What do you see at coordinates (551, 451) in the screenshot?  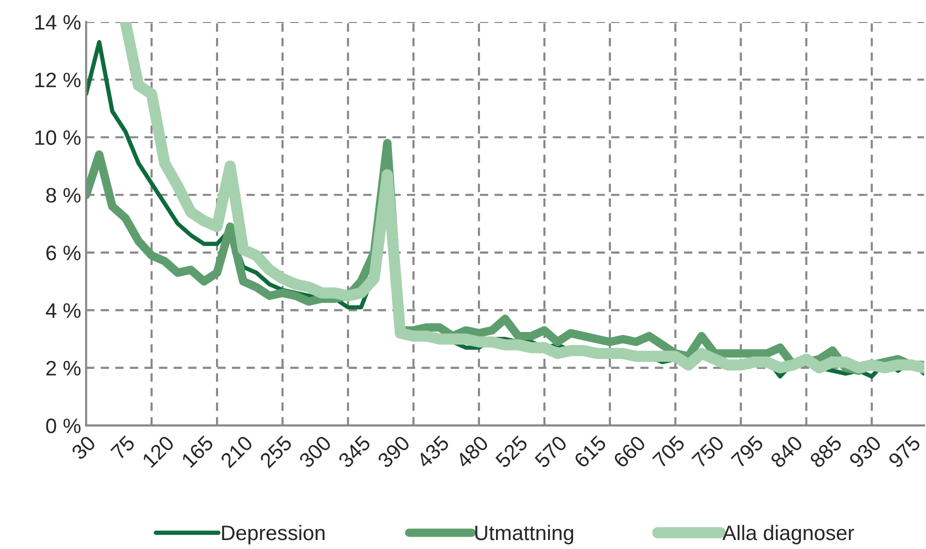 I see `x-tick-label: 570` at bounding box center [551, 451].